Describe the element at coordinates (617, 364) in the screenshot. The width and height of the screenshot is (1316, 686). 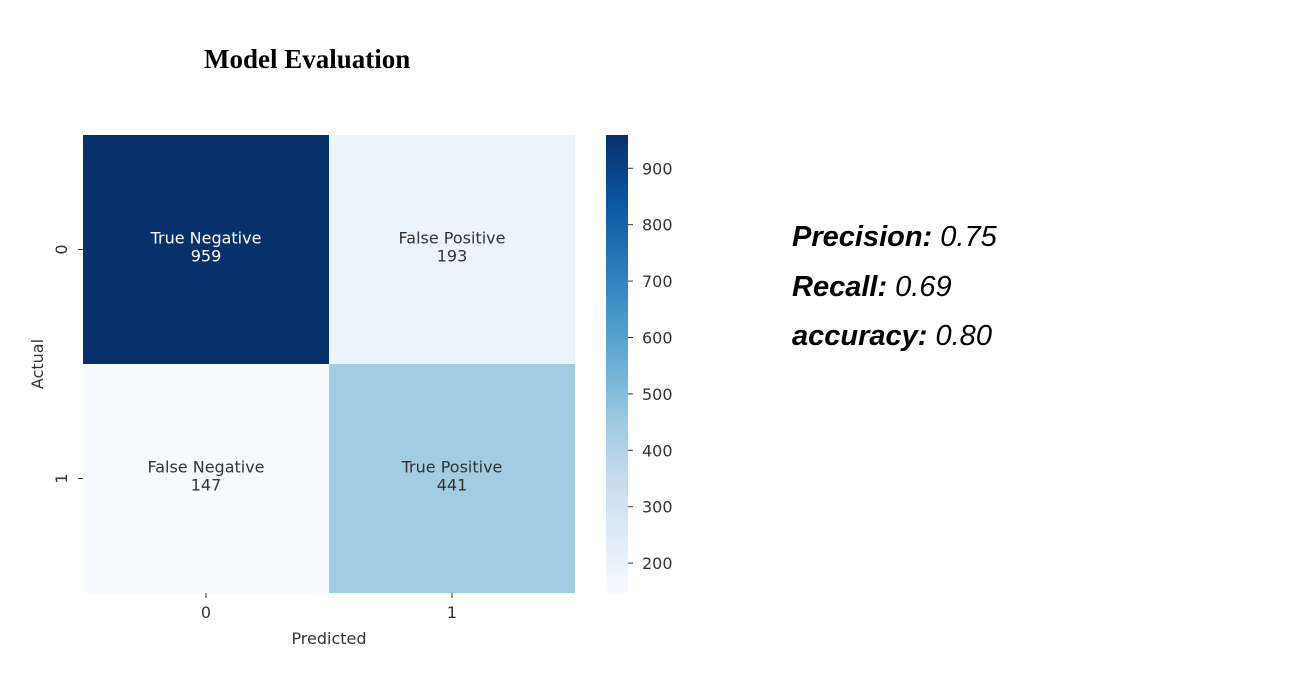
I see `colorbar-gradient` at that location.